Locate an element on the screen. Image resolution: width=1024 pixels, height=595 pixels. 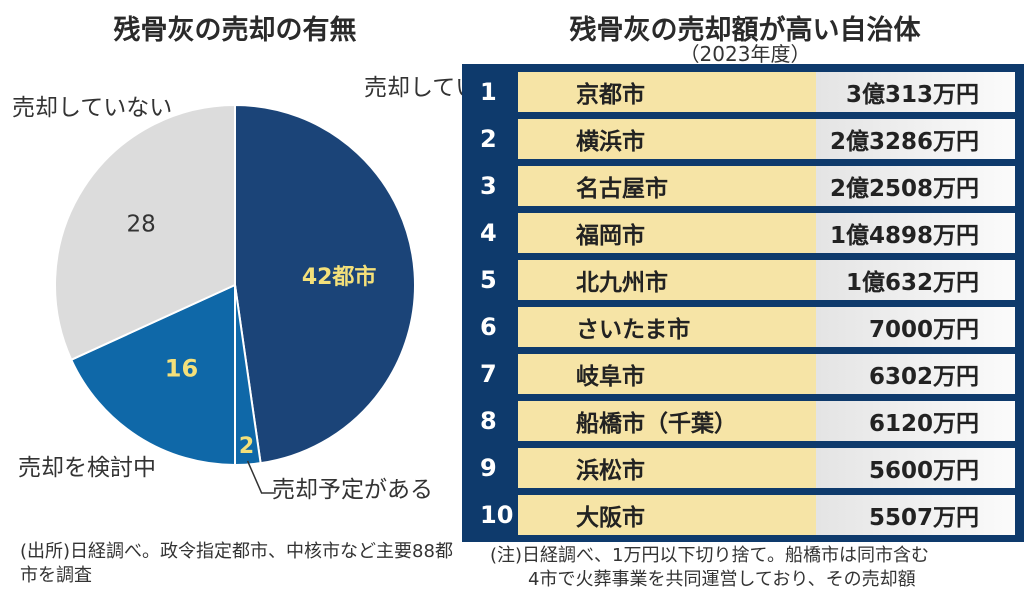
slice-not-sold is located at coordinates (145, 232).